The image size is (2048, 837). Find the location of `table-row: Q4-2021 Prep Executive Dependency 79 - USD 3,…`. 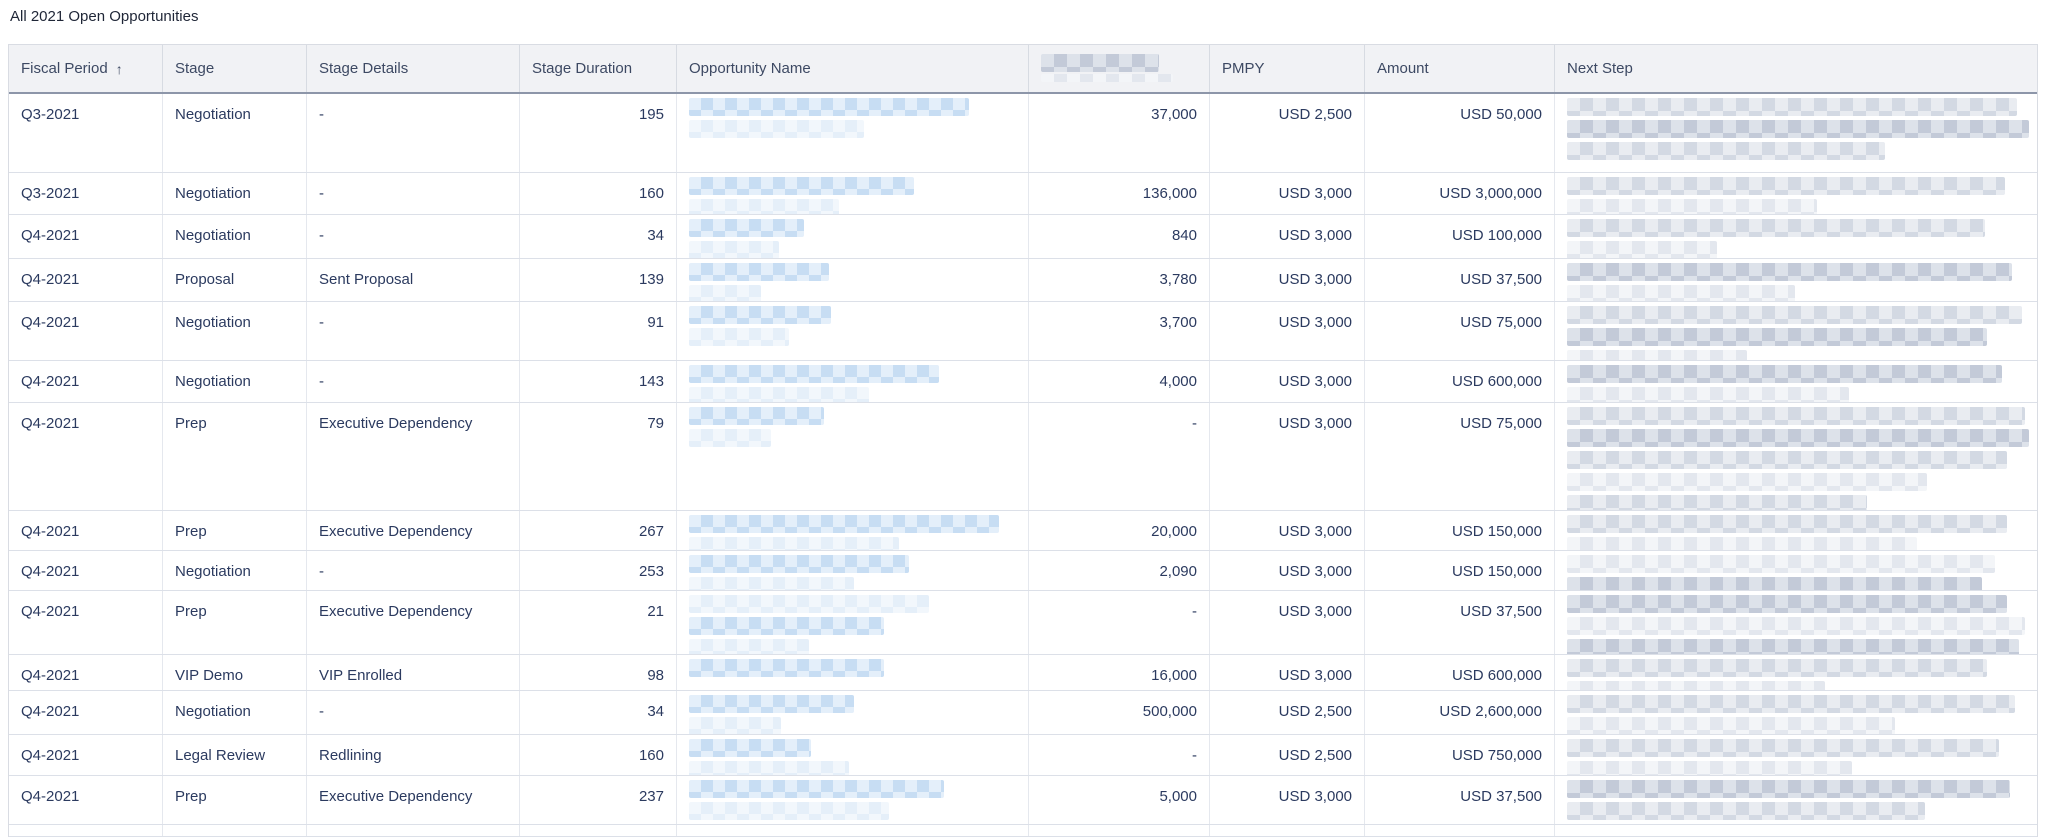

table-row: Q4-2021 Prep Executive Dependency 79 - USD 3,… is located at coordinates (1023, 457).